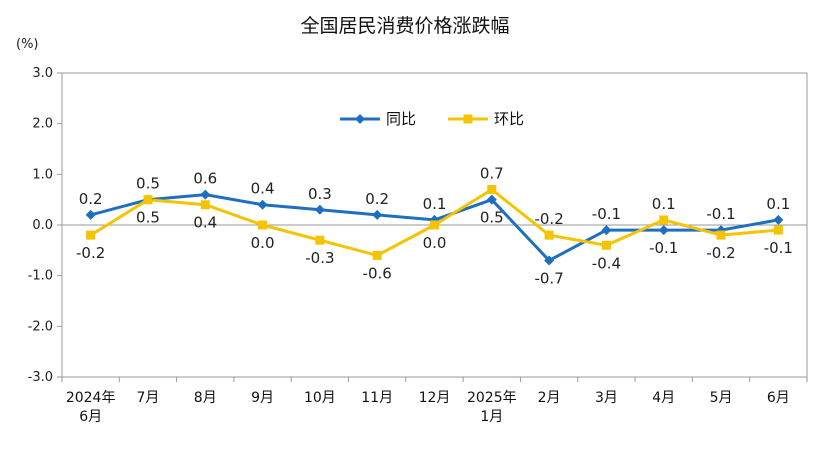  Describe the element at coordinates (148, 398) in the screenshot. I see `x-tick-label: 7月` at that location.